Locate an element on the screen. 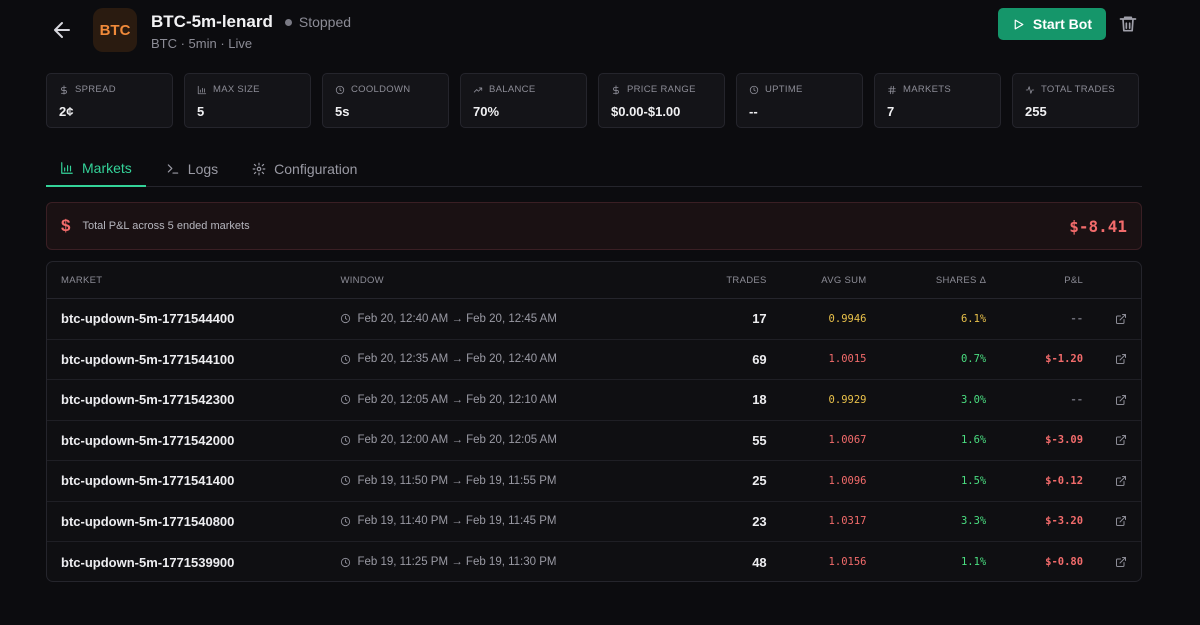 This screenshot has width=1200, height=625. col-pnl: P&L is located at coordinates (1074, 280).